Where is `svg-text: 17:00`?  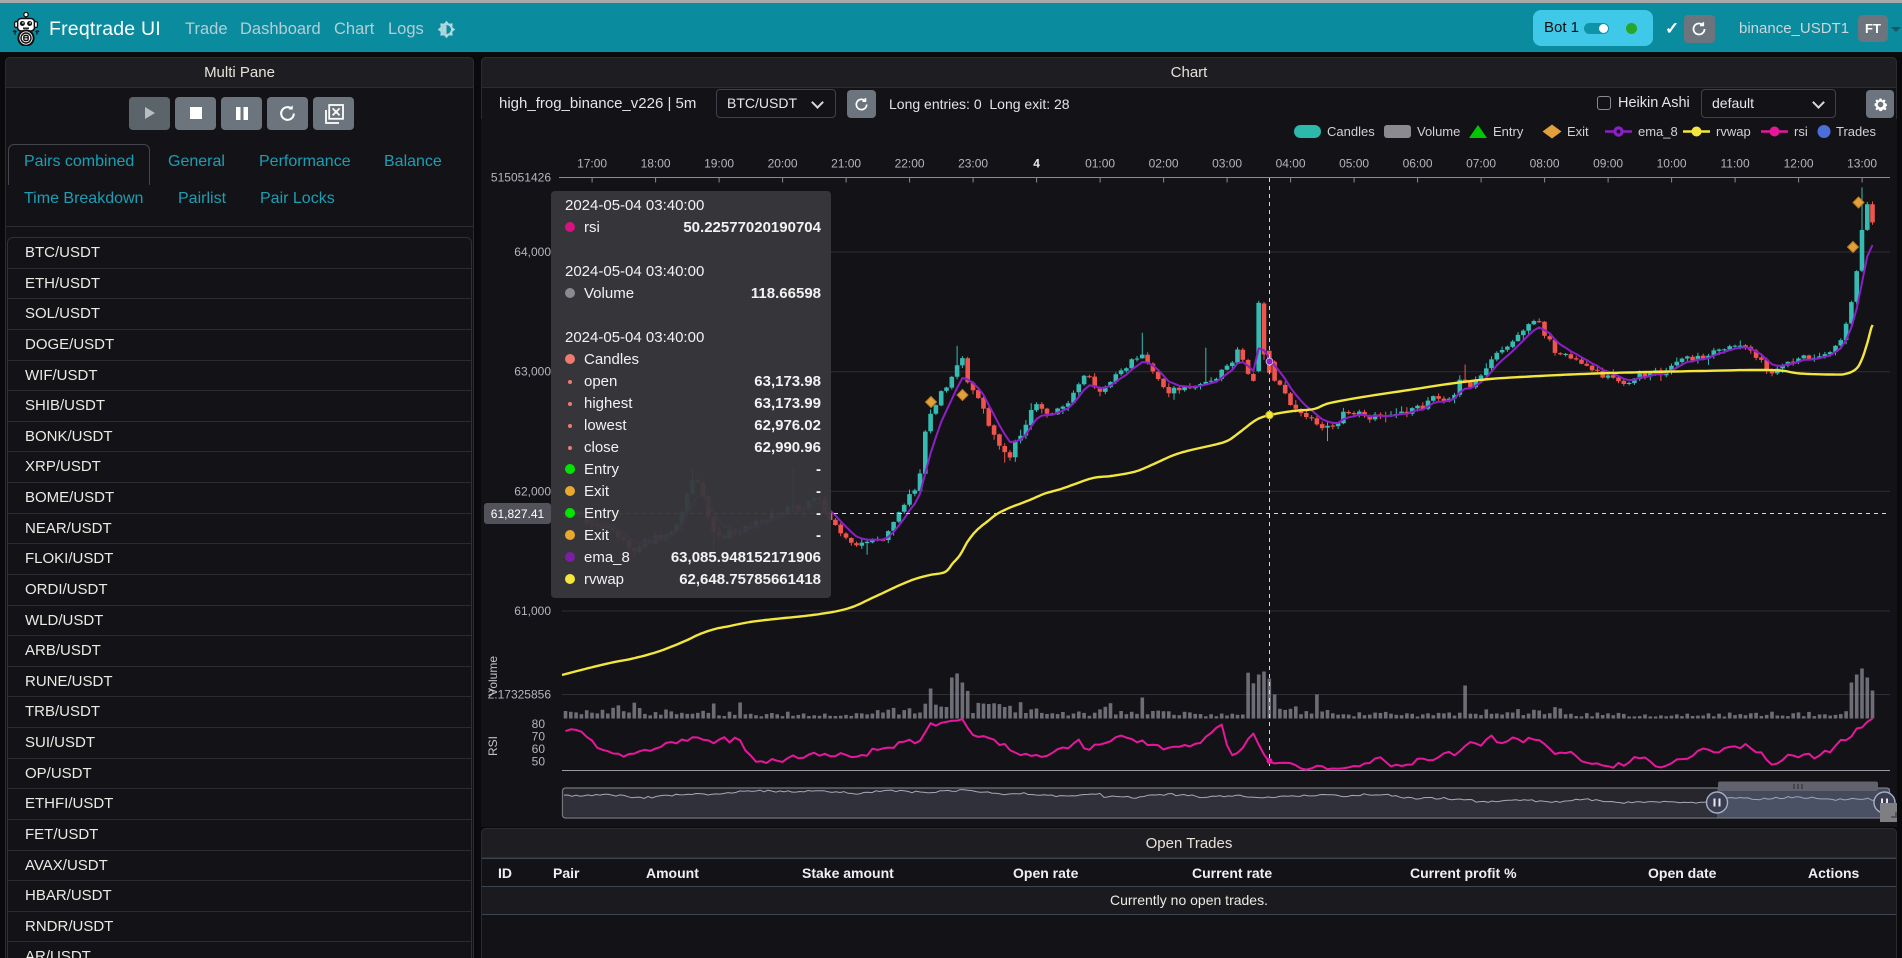 svg-text: 17:00 is located at coordinates (592, 164).